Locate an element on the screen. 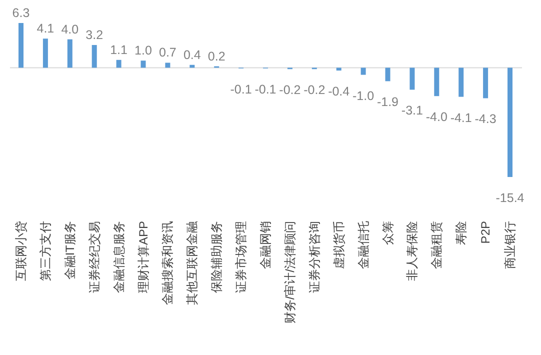 Image resolution: width=541 pixels, height=355 pixels. data-label: 1.1 is located at coordinates (119, 49).